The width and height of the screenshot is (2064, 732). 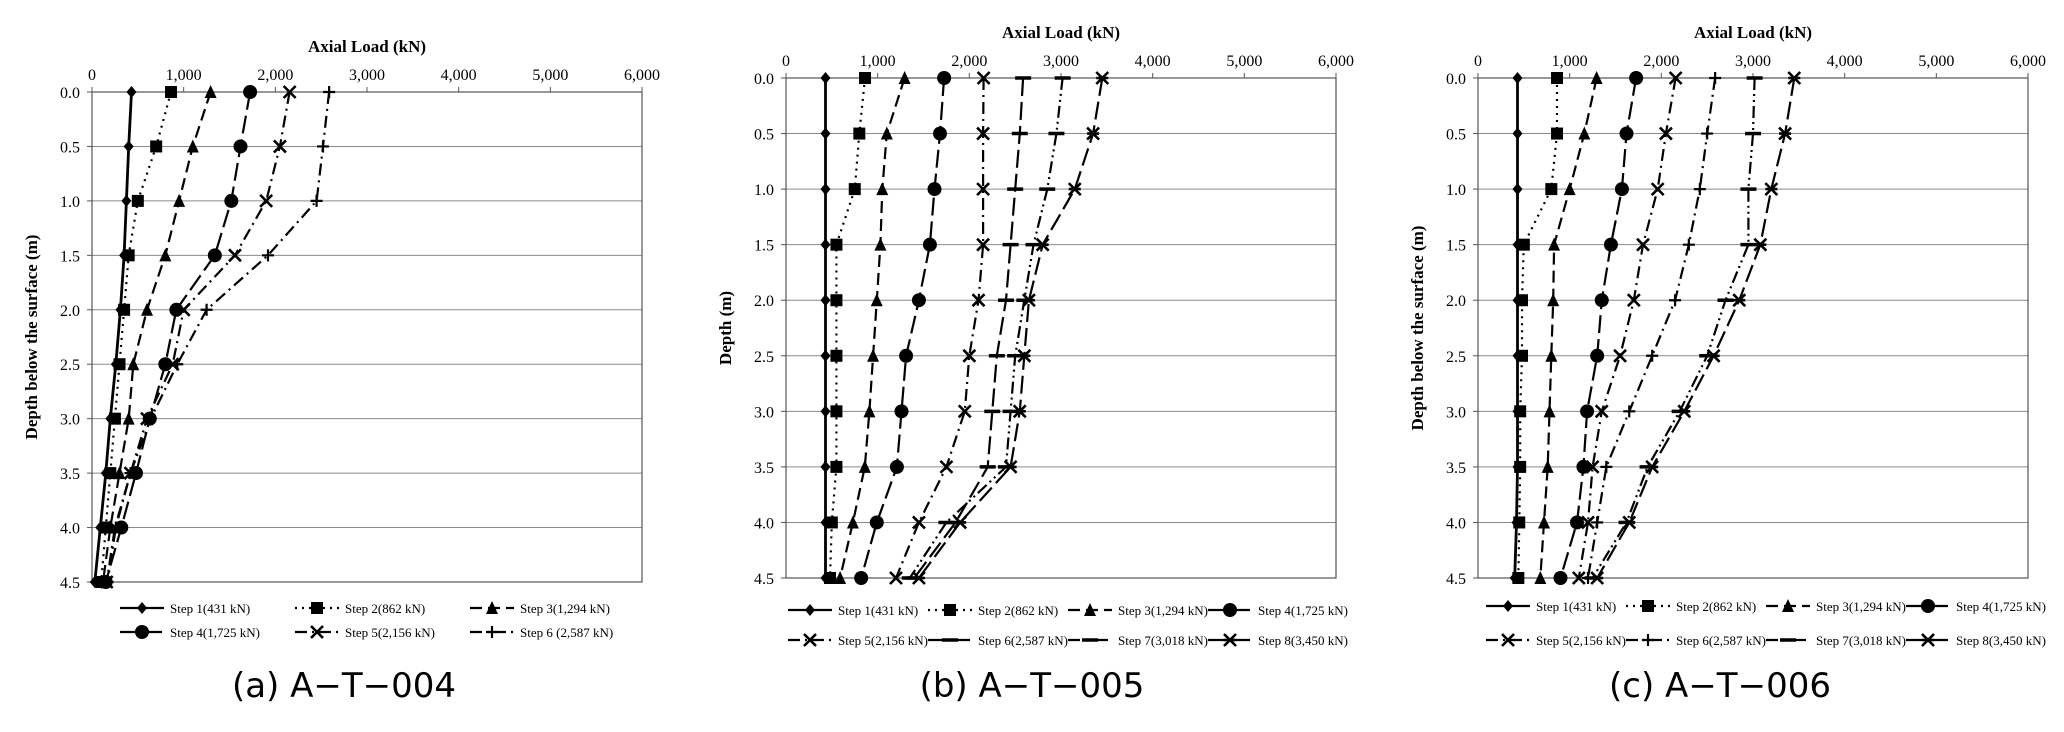 What do you see at coordinates (1456, 468) in the screenshot?
I see `y-tick-label: 3.5` at bounding box center [1456, 468].